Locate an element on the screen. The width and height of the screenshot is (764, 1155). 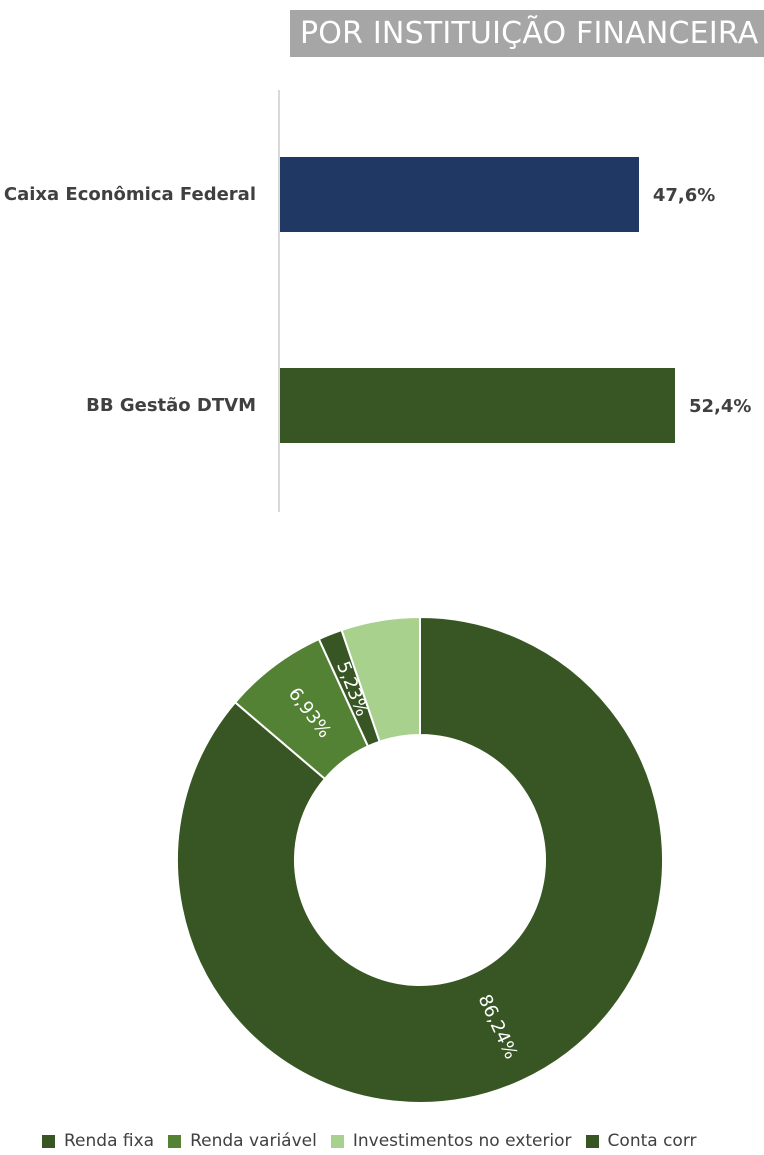
bar-bb is located at coordinates (477, 405).